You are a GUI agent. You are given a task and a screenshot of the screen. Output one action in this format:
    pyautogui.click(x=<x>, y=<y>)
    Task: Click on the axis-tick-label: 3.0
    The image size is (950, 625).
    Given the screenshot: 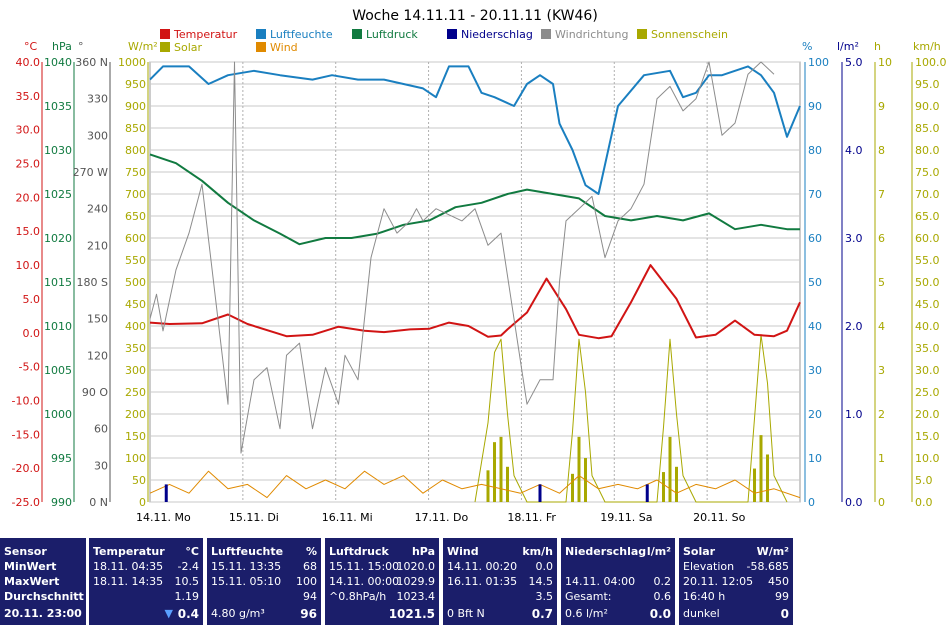 What is the action you would take?
    pyautogui.click(x=854, y=238)
    